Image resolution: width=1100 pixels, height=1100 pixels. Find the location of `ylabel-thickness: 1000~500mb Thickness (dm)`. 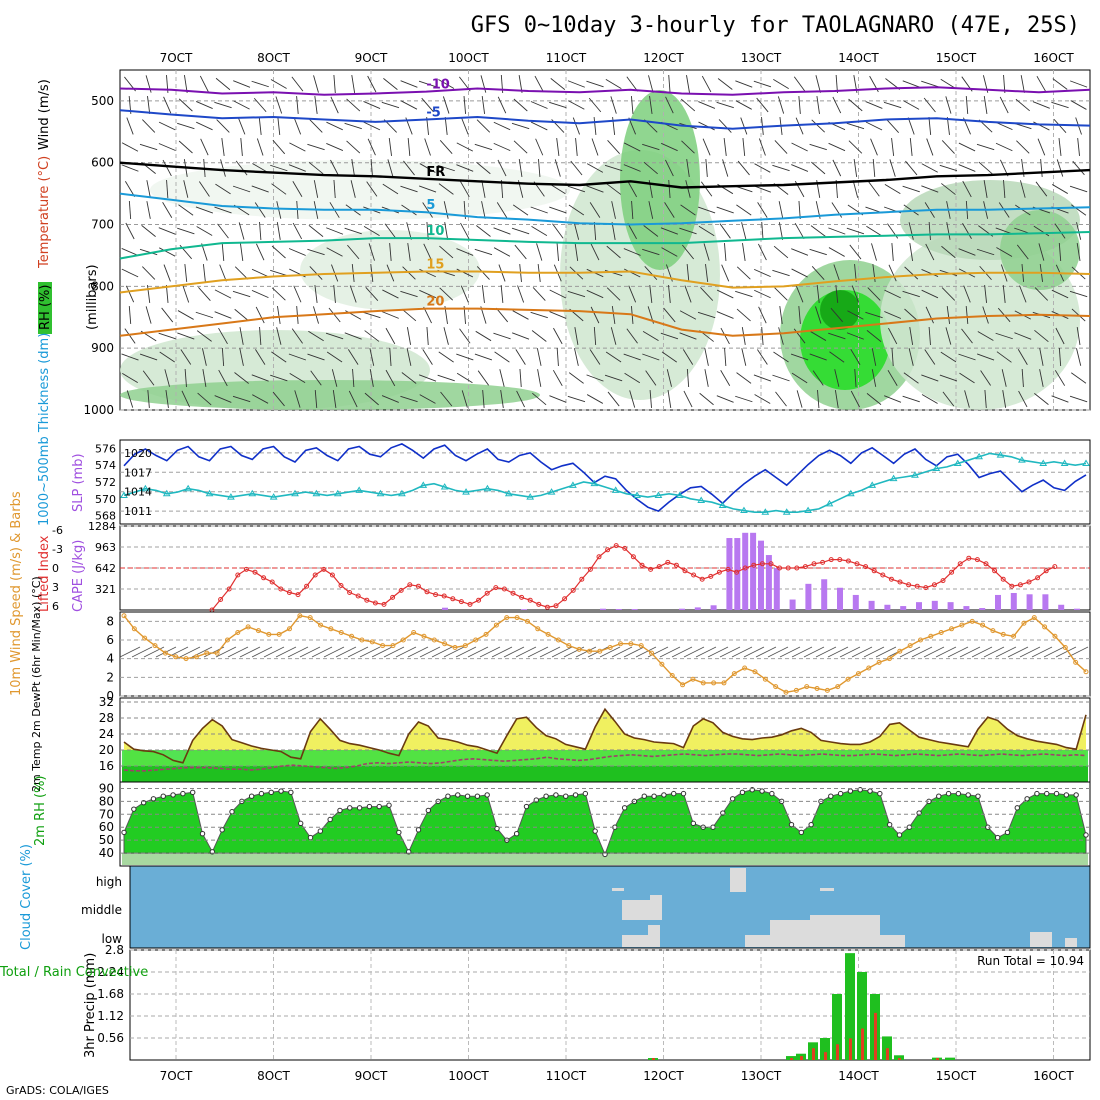

ylabel-thickness: 1000~500mb Thickness (dm) is located at coordinates (44, 429).